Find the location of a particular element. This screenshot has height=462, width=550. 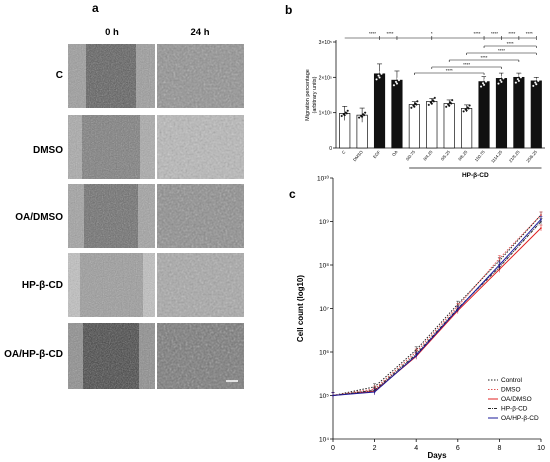

column-label-24h: 24 h is located at coordinates (199, 32).